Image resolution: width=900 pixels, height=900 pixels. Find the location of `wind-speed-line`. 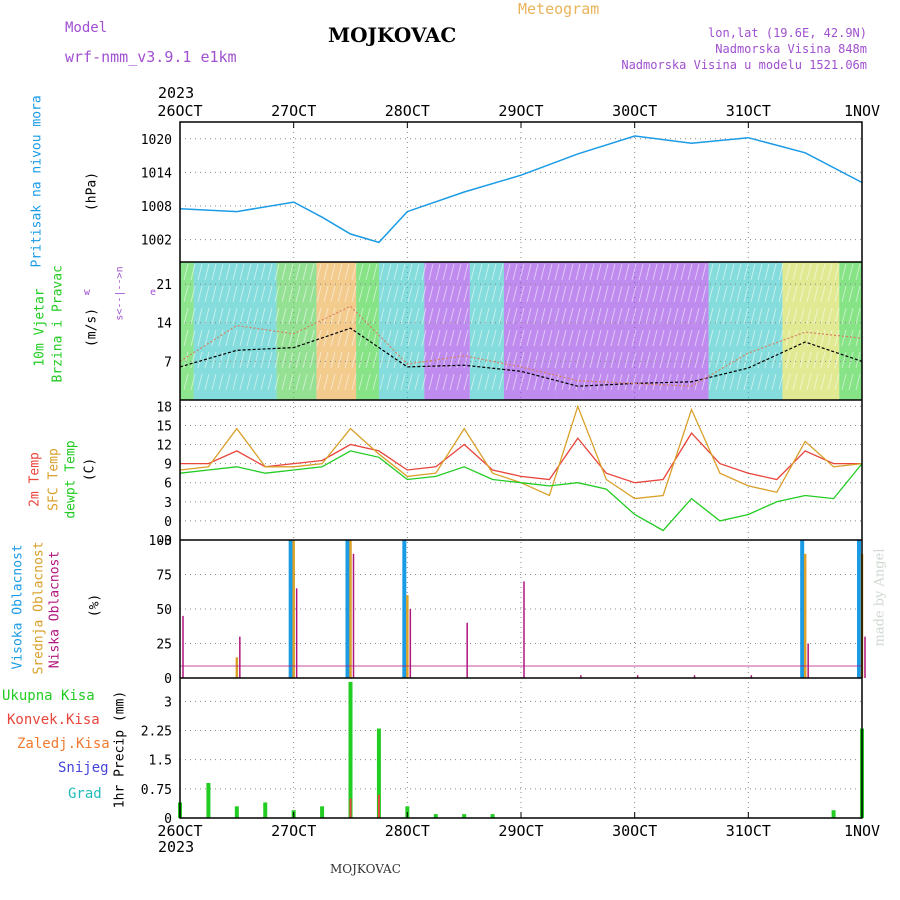

wind-speed-line is located at coordinates (521, 346).